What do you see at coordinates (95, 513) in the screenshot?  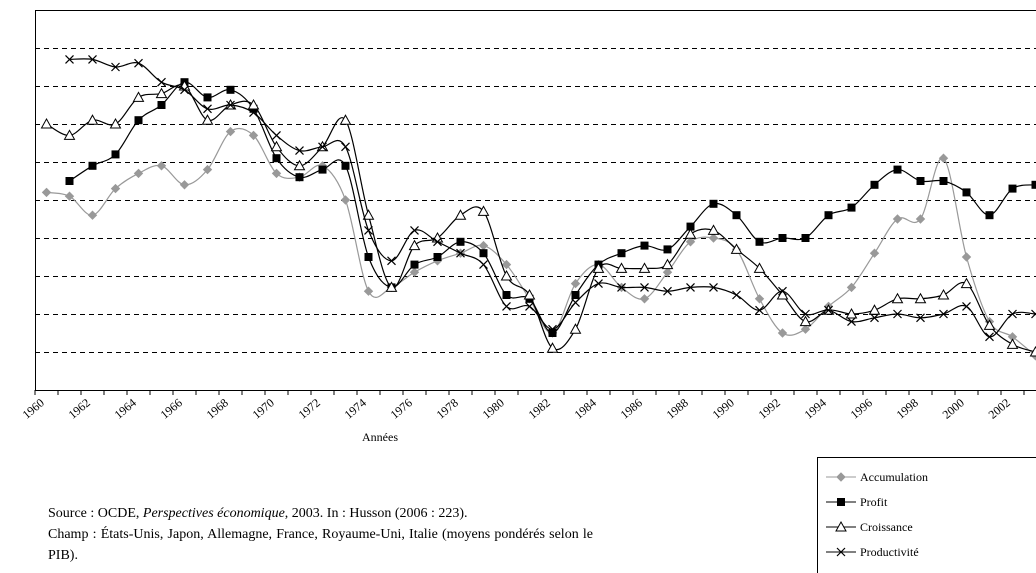 I see `source-text: Source : OCDE,` at bounding box center [95, 513].